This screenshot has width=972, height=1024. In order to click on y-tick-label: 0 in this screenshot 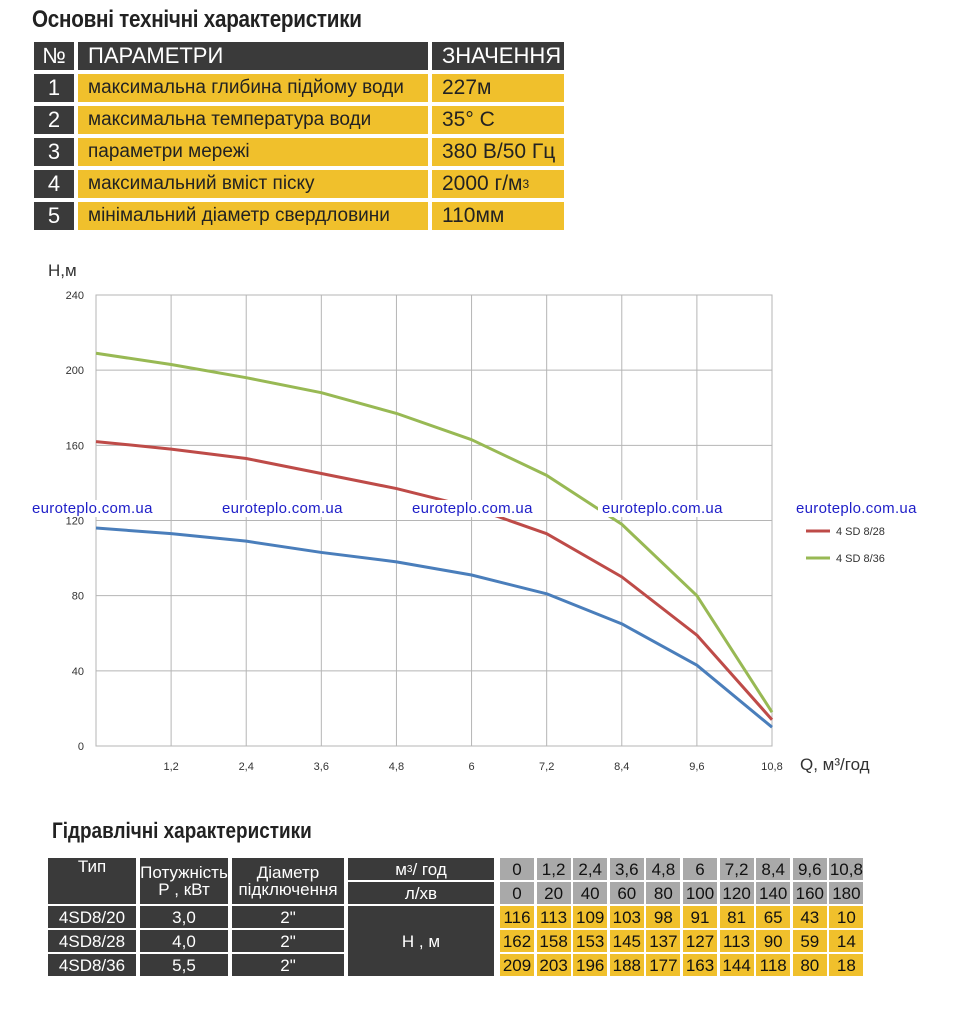, I will do `click(81, 747)`.